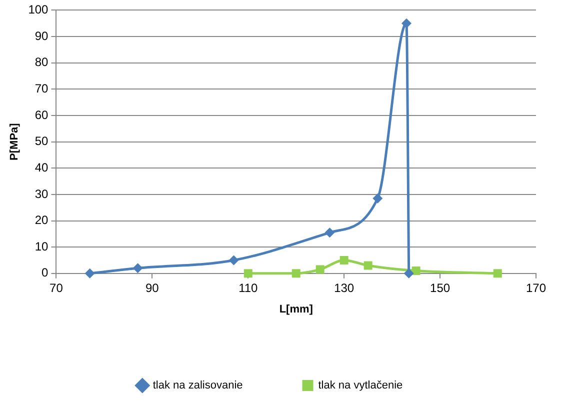  Describe the element at coordinates (248, 287) in the screenshot. I see `x-tick-label: 110` at that location.